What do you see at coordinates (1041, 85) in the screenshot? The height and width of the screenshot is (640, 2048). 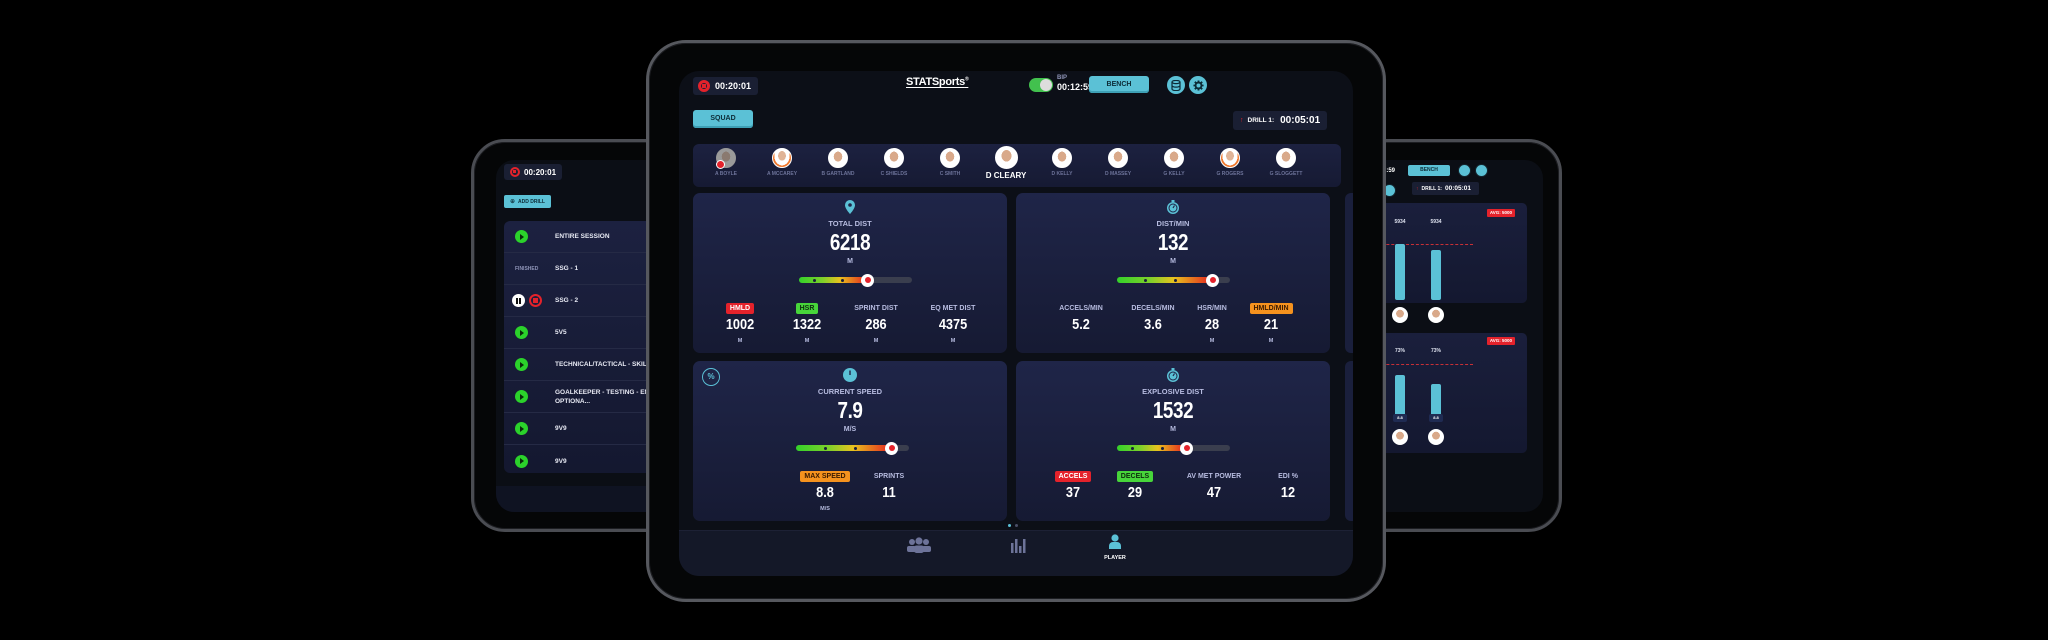 I see `bip-toggle` at bounding box center [1041, 85].